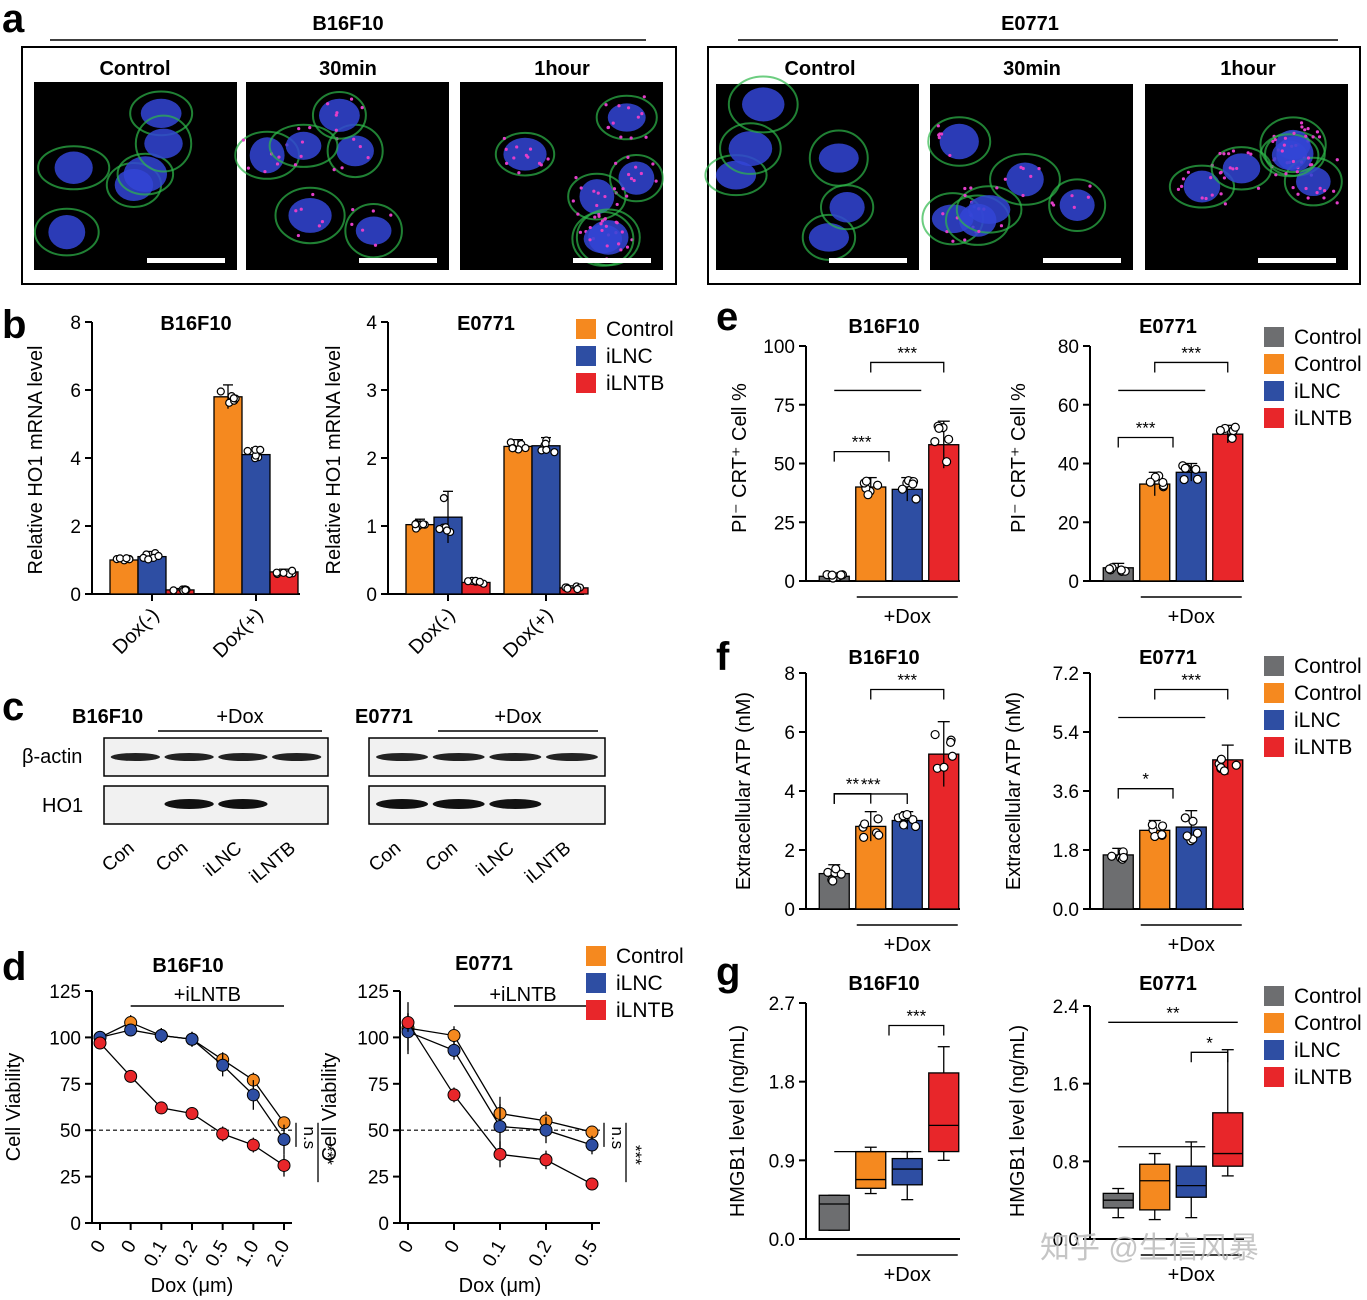 The width and height of the screenshot is (1367, 1300). What do you see at coordinates (494, 1253) in the screenshot?
I see `x-tick-label: 0.1` at bounding box center [494, 1253].